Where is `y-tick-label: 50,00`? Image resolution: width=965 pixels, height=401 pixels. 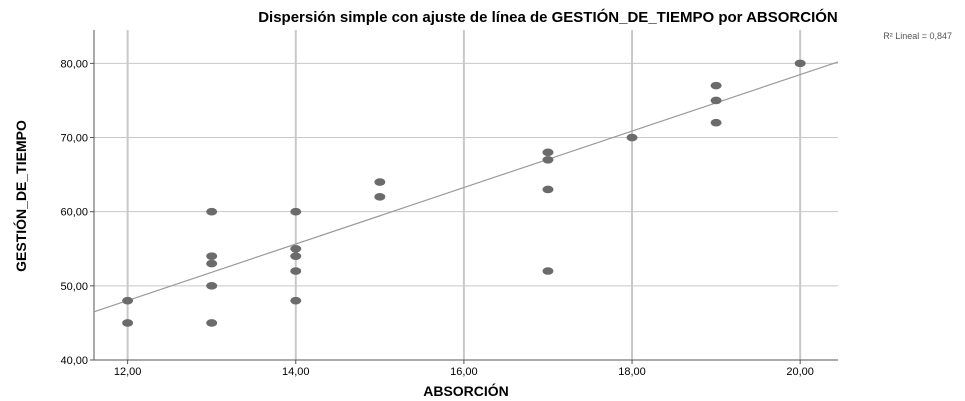
y-tick-label: 50,00 is located at coordinates (74, 287).